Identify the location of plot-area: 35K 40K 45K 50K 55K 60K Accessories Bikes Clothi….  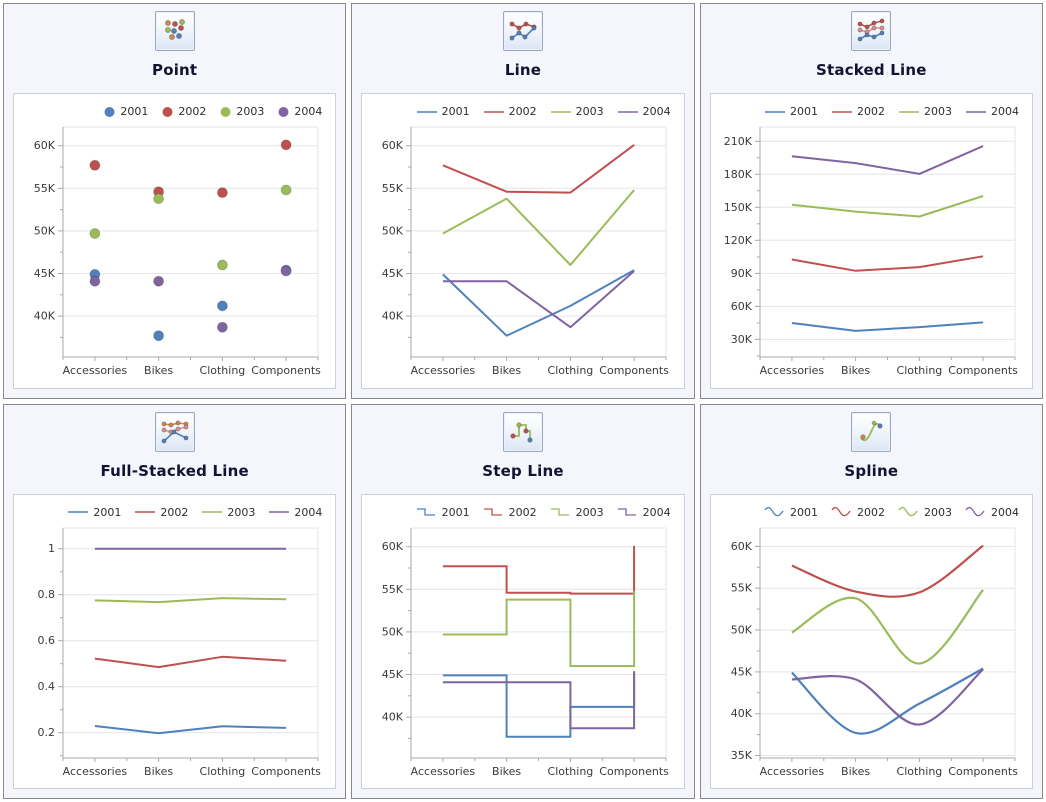
(871, 654).